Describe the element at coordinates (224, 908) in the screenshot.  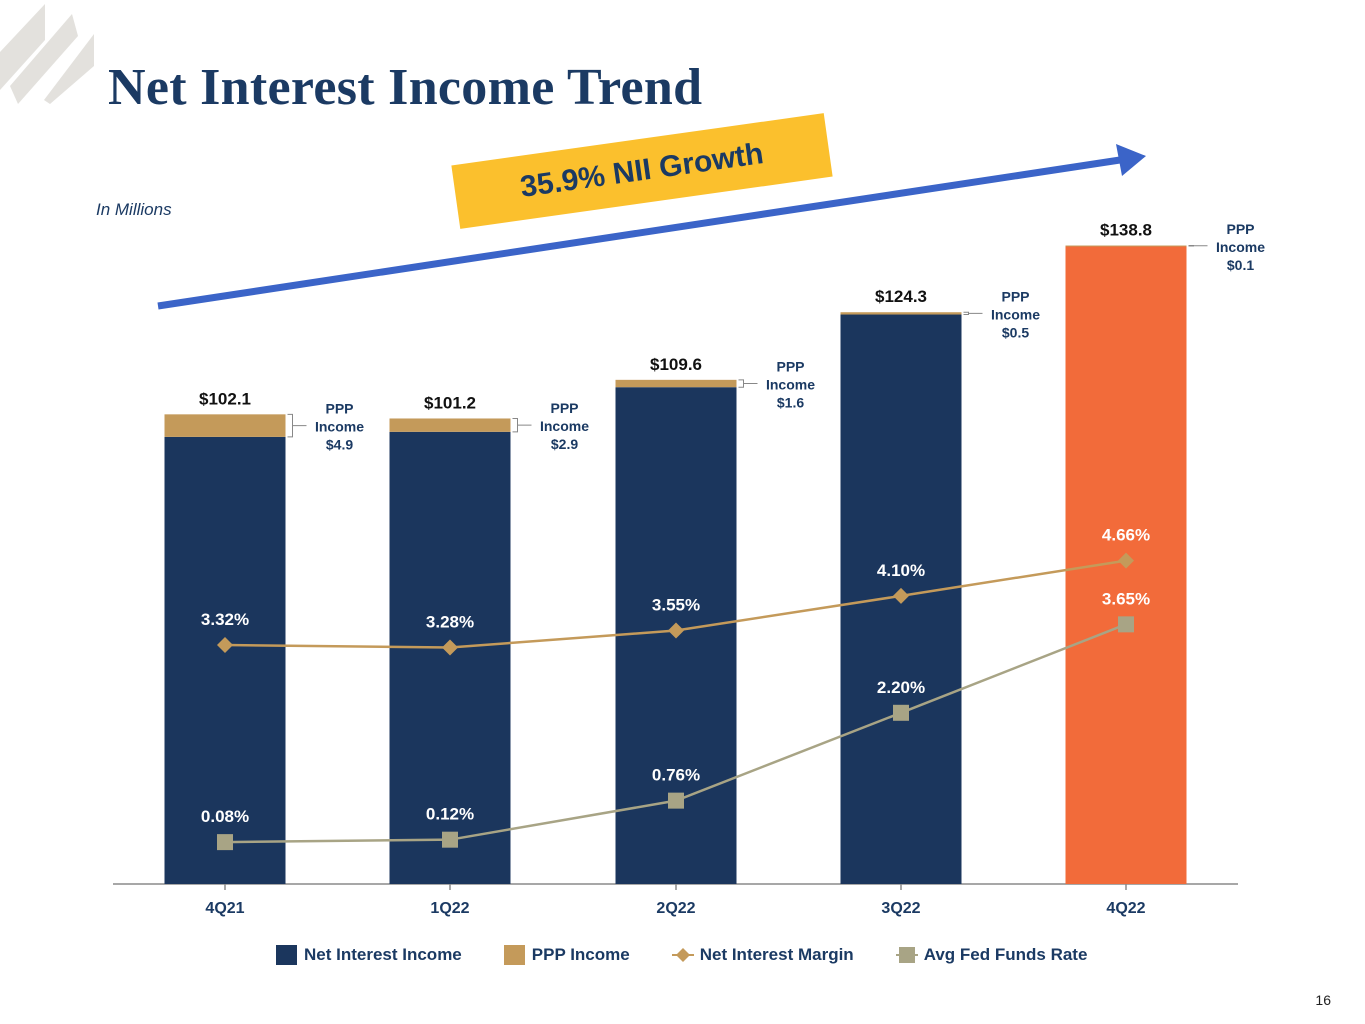
I see `x-tick-label: 4Q21` at that location.